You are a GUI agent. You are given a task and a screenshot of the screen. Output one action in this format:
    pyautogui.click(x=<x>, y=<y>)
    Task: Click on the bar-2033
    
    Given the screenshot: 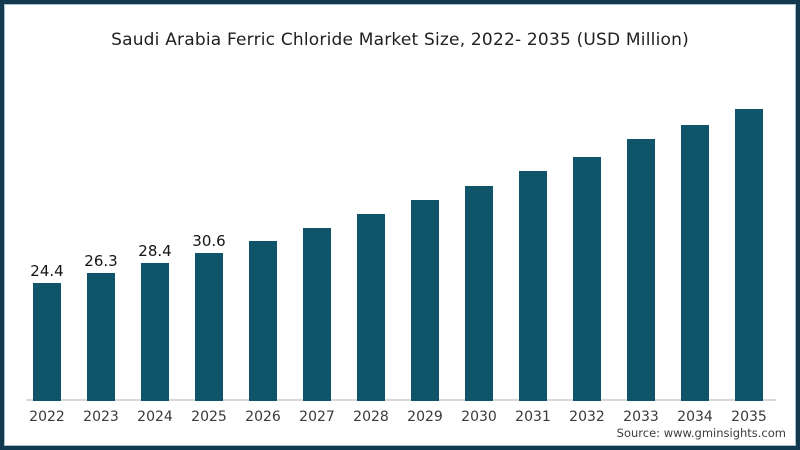 What is the action you would take?
    pyautogui.click(x=641, y=270)
    